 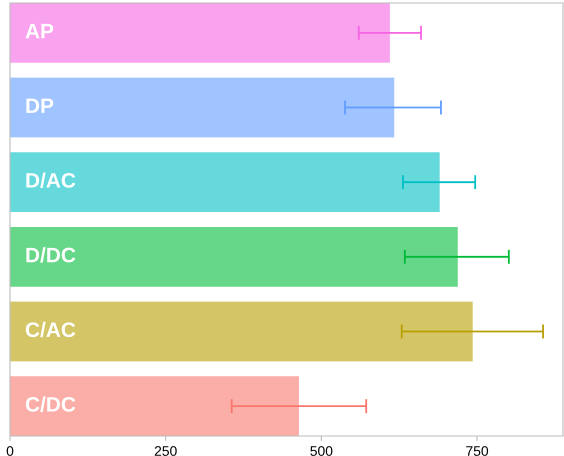 I want to click on x-tick-label: 250, so click(x=165, y=451).